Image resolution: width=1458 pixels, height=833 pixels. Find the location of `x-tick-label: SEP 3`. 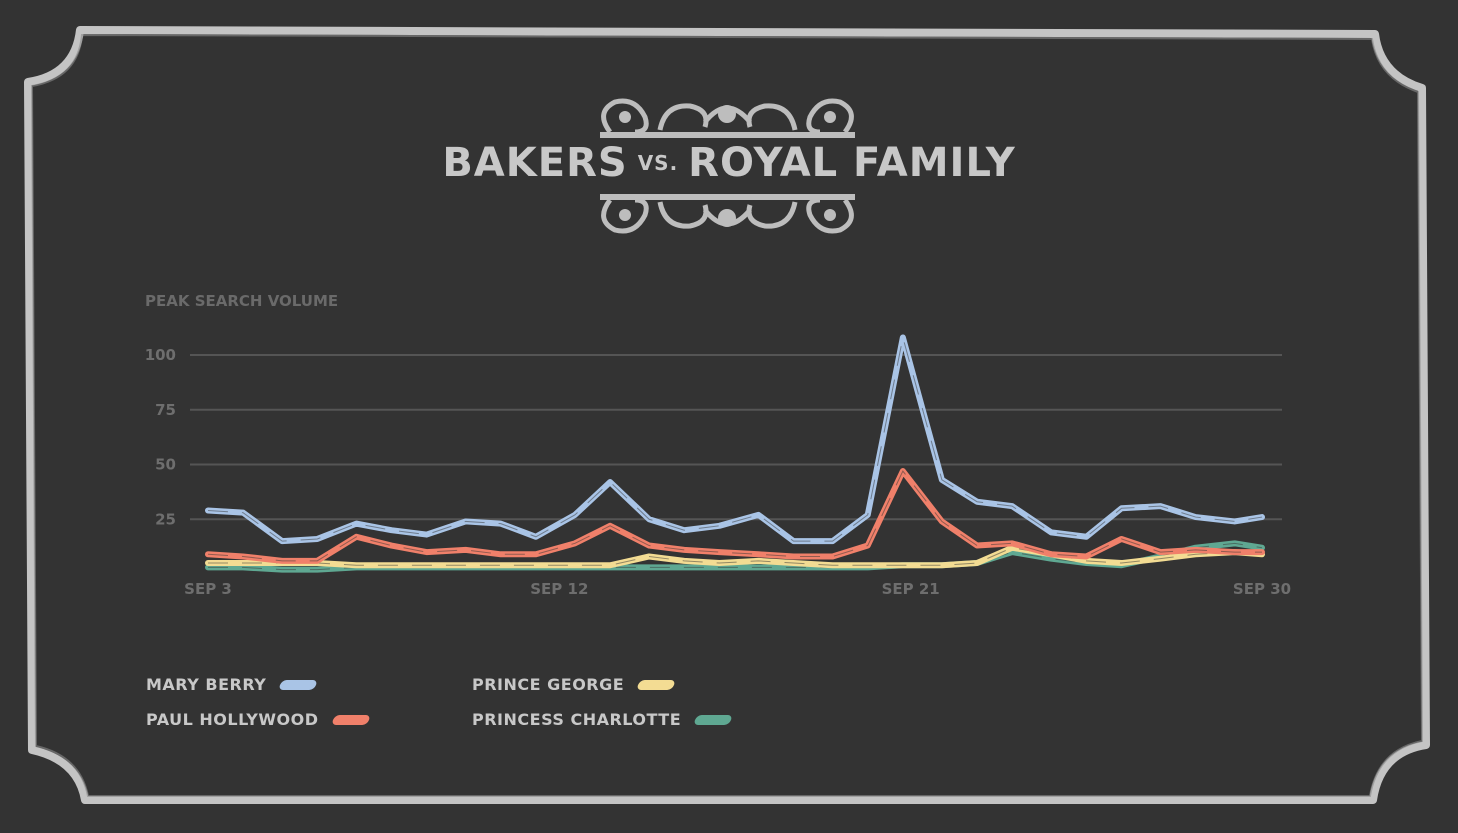

x-tick-label: SEP 3 is located at coordinates (208, 589).